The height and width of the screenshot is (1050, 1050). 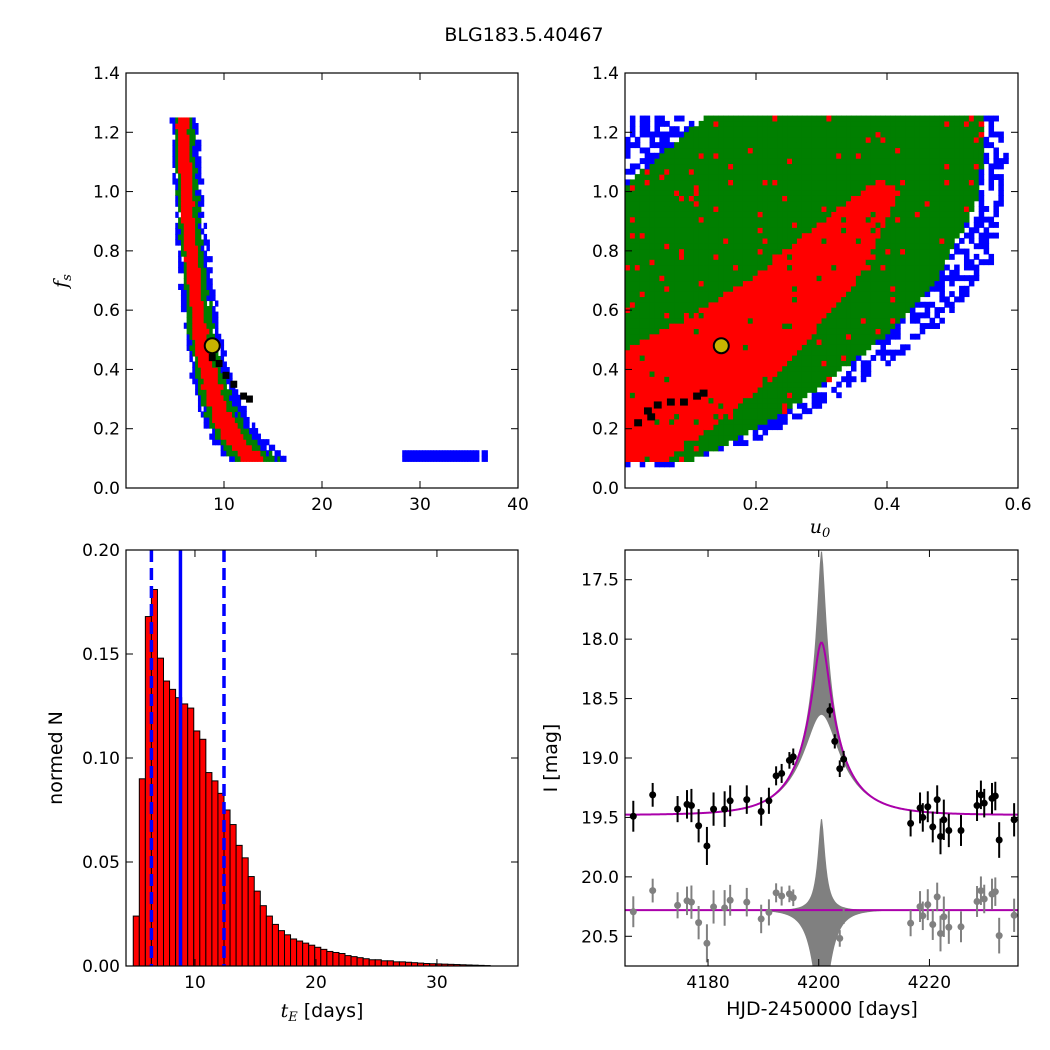 What do you see at coordinates (600, 878) in the screenshot?
I see `y-tick-label: 20.0` at bounding box center [600, 878].